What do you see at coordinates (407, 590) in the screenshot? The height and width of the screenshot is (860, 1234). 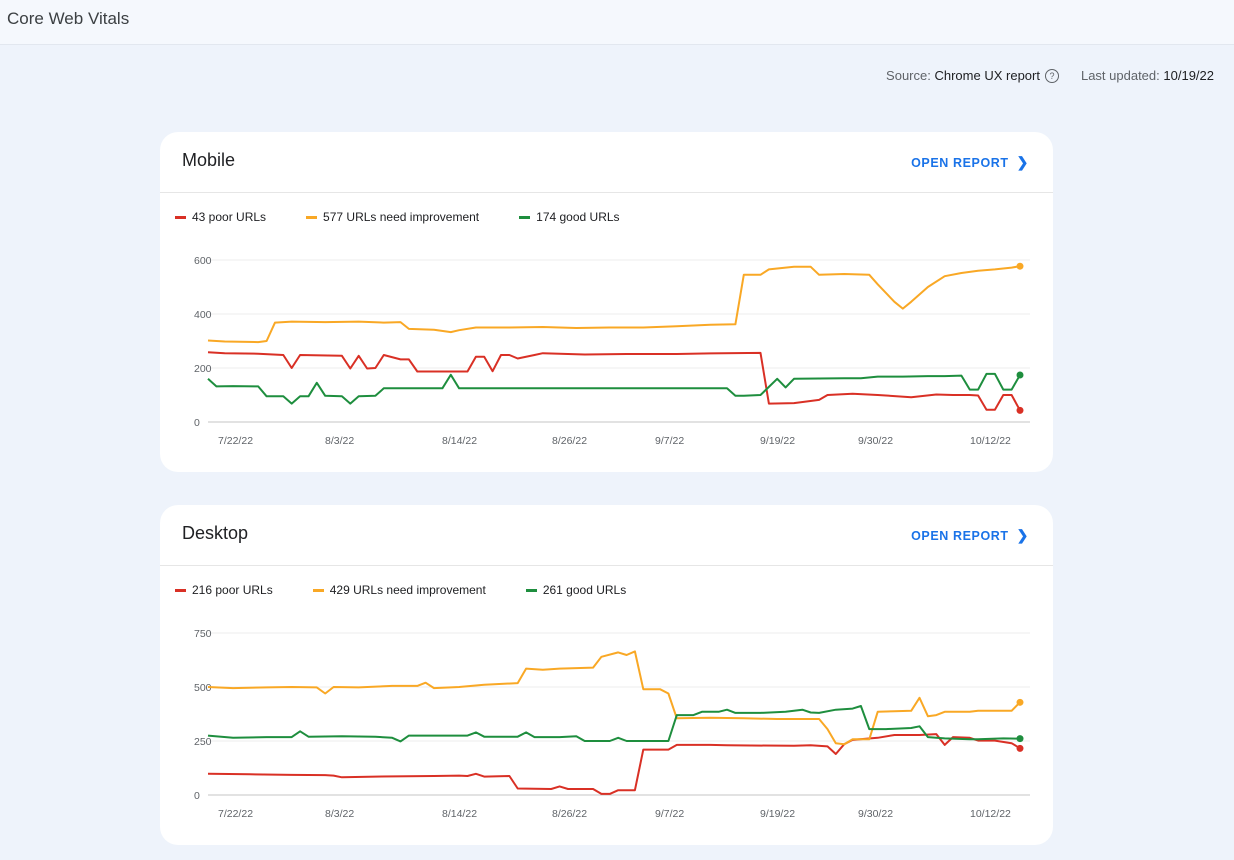 I see `legend-label-improvement: 429 URLs need improvement` at bounding box center [407, 590].